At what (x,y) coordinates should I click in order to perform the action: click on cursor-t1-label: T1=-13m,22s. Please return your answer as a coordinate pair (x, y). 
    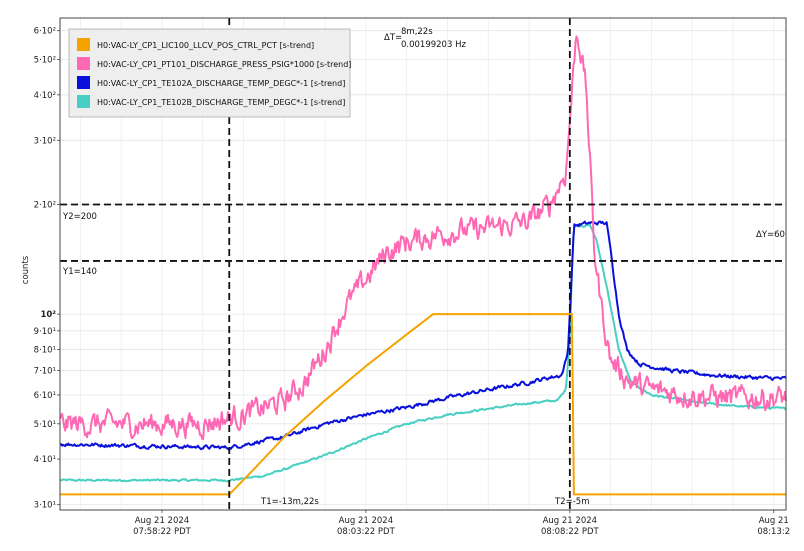
    Looking at the image, I should click on (289, 502).